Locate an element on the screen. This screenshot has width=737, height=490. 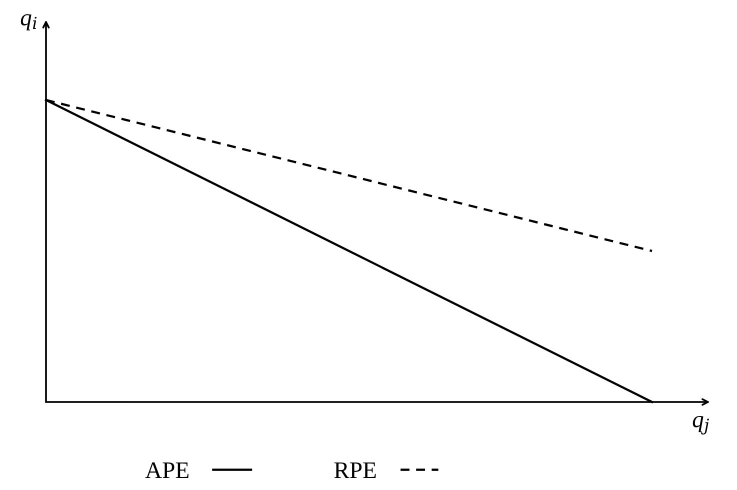
legend-label: APE is located at coordinates (166, 470).